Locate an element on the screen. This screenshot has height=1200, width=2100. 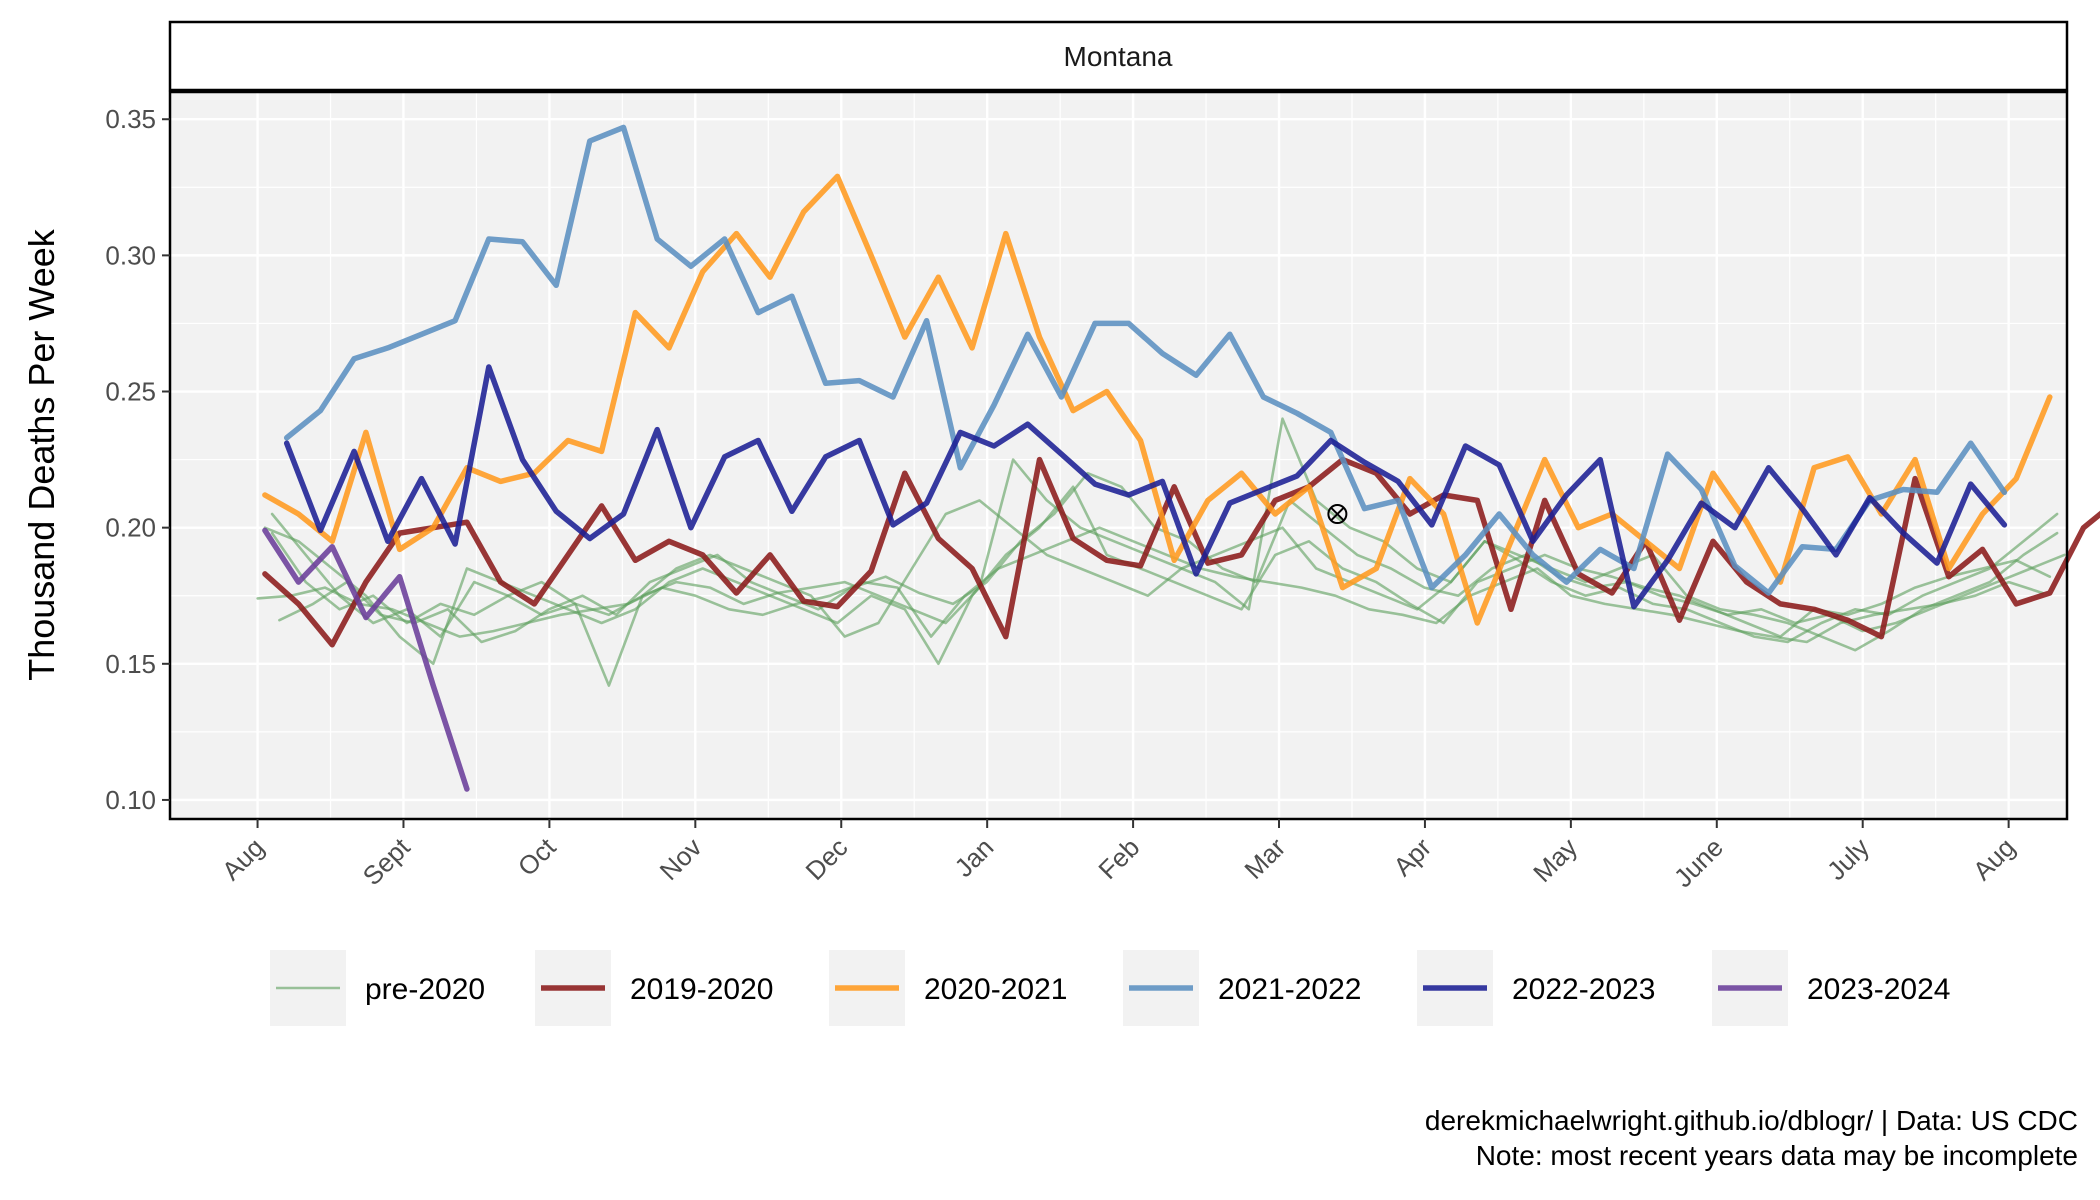
x-tick-label: Mar is located at coordinates (1264, 858).